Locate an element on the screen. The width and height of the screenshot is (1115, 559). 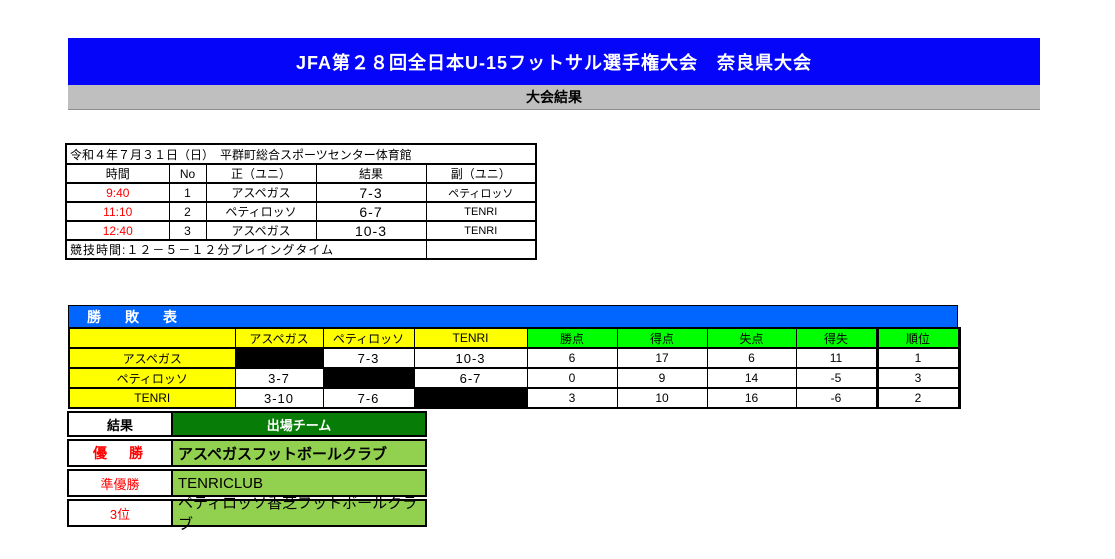
schedule-row: 11:10 2 ペティロッソ 6-7 TENRI is located at coordinates (301, 211).